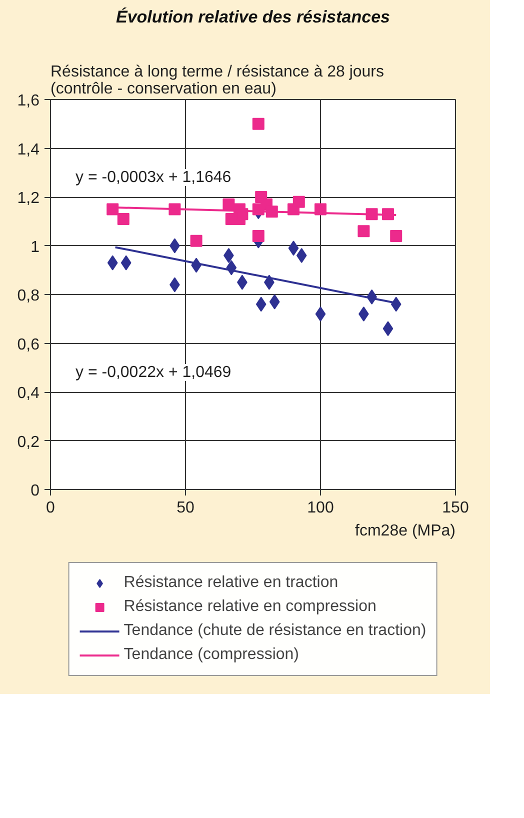  What do you see at coordinates (320, 508) in the screenshot?
I see `x-tick-label: 100` at bounding box center [320, 508].